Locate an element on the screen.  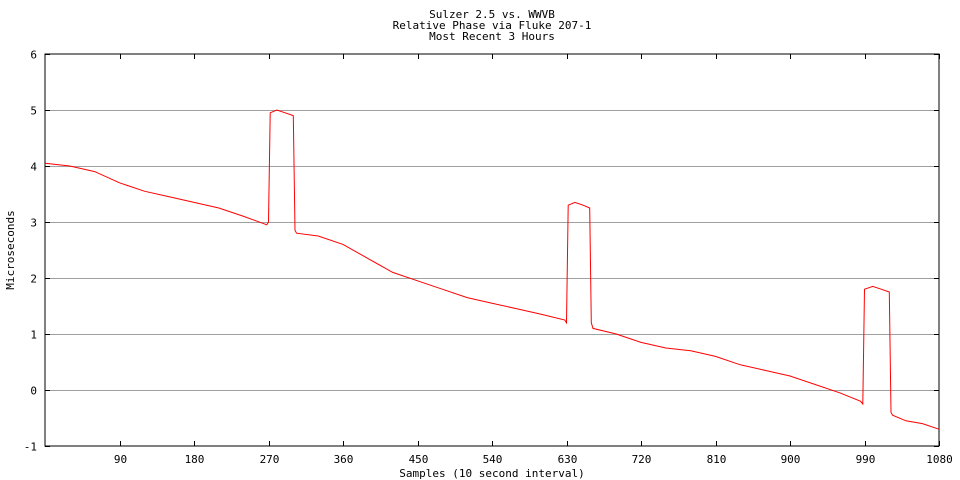
y-tick-label: -1 is located at coordinates (30, 447).